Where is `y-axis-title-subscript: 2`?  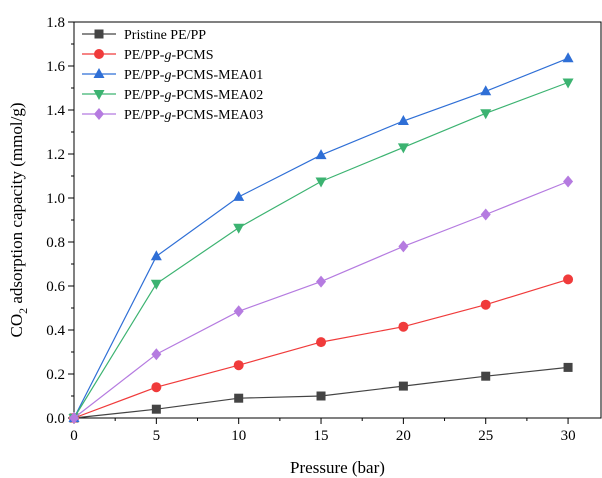
y-axis-title-subscript: 2 is located at coordinates (23, 311).